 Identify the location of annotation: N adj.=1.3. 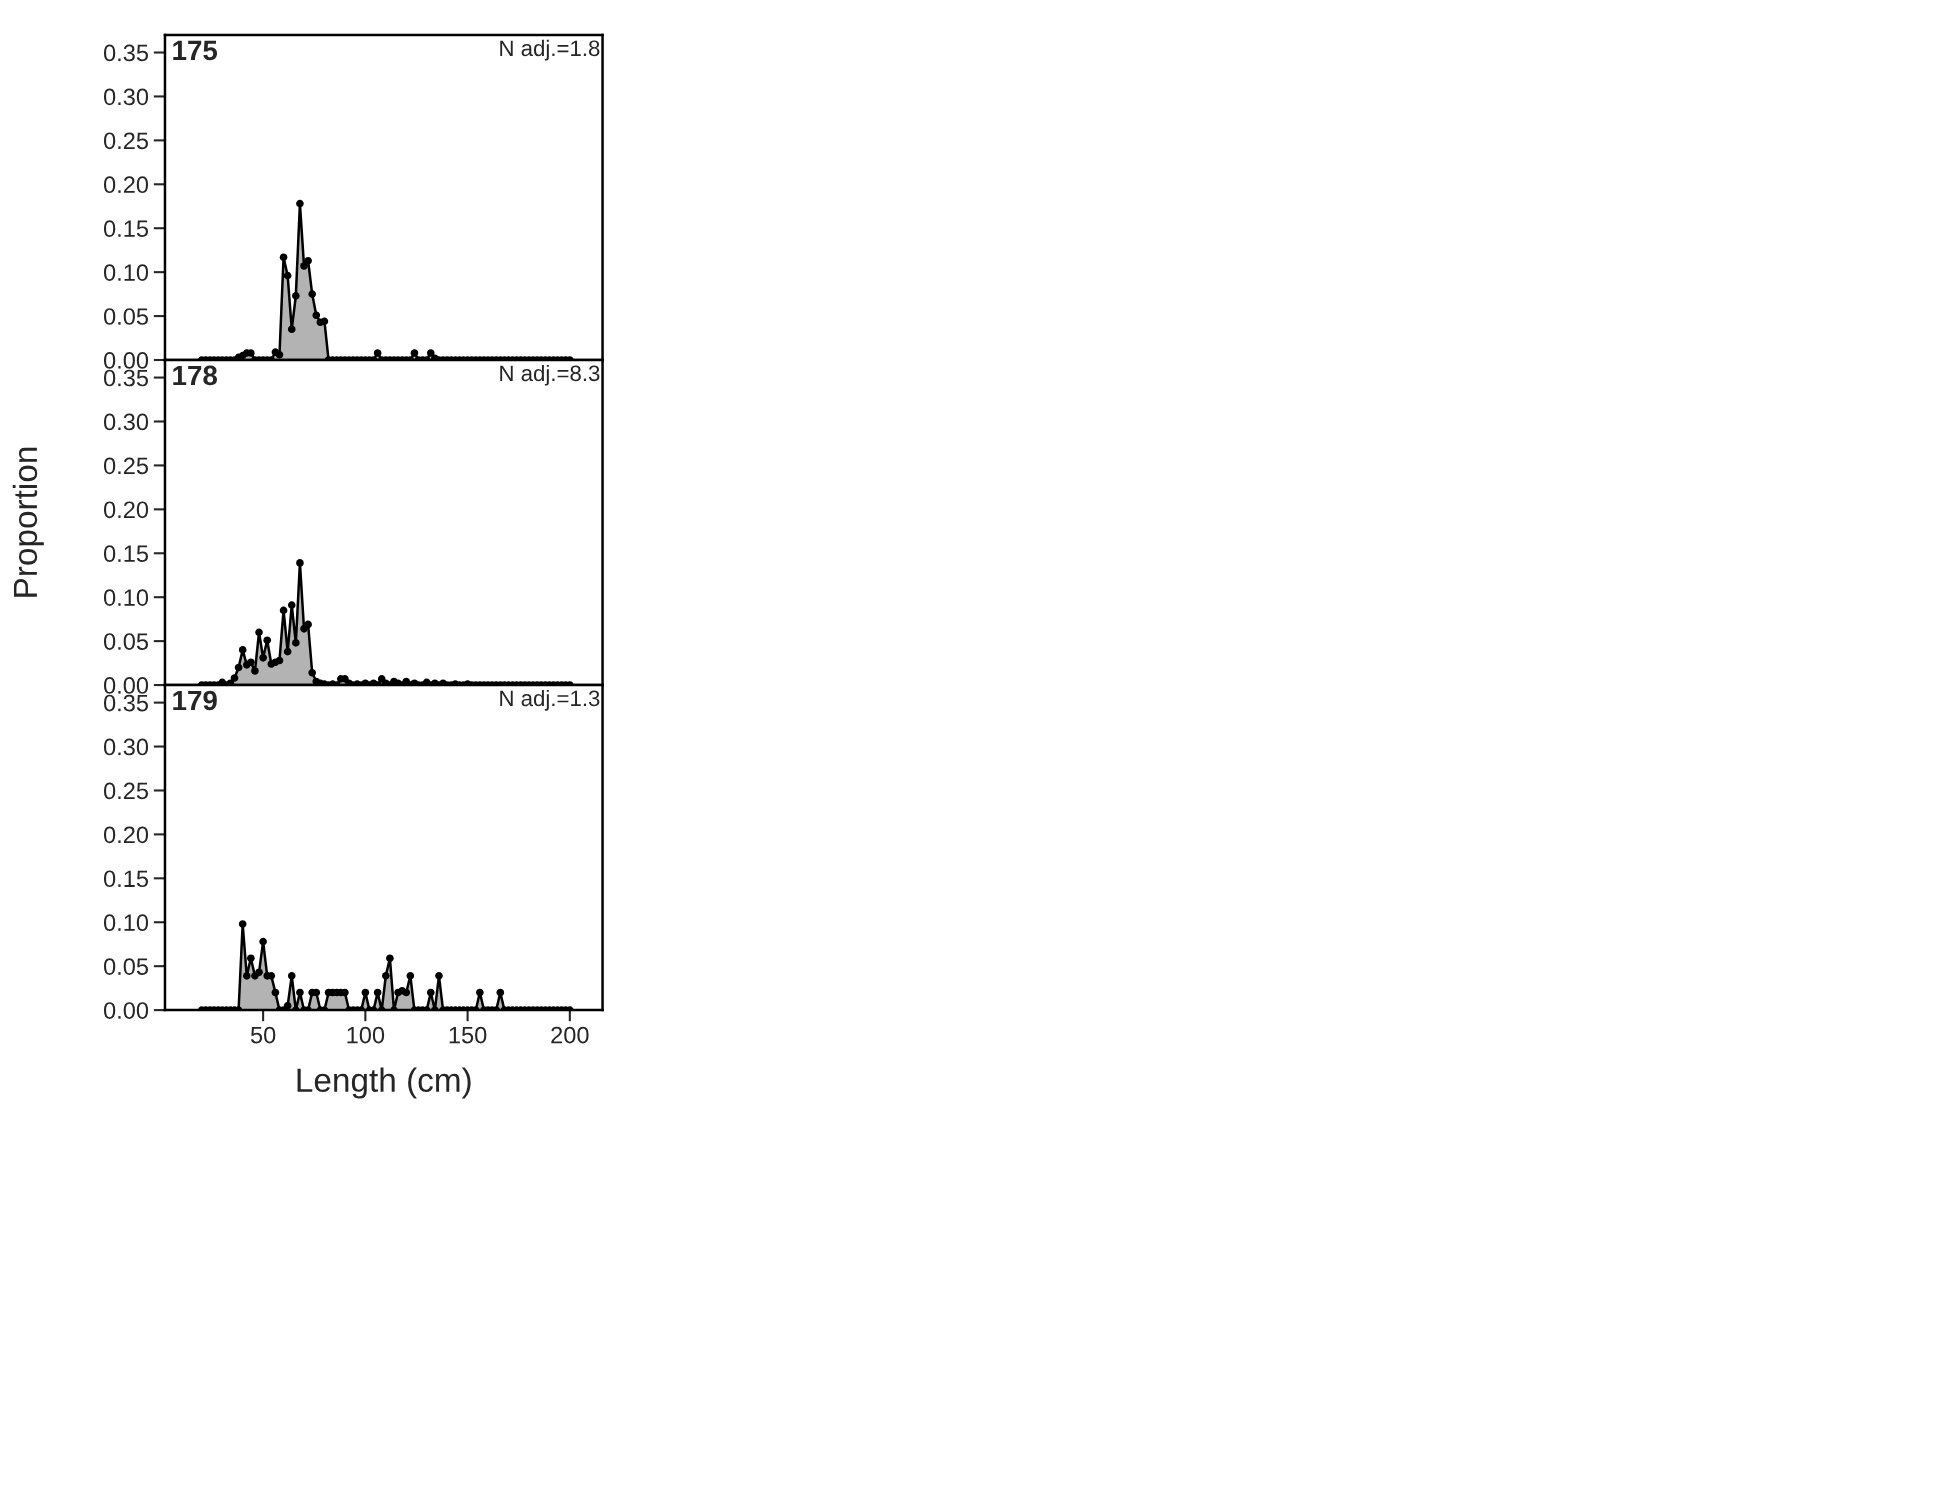
(550, 700).